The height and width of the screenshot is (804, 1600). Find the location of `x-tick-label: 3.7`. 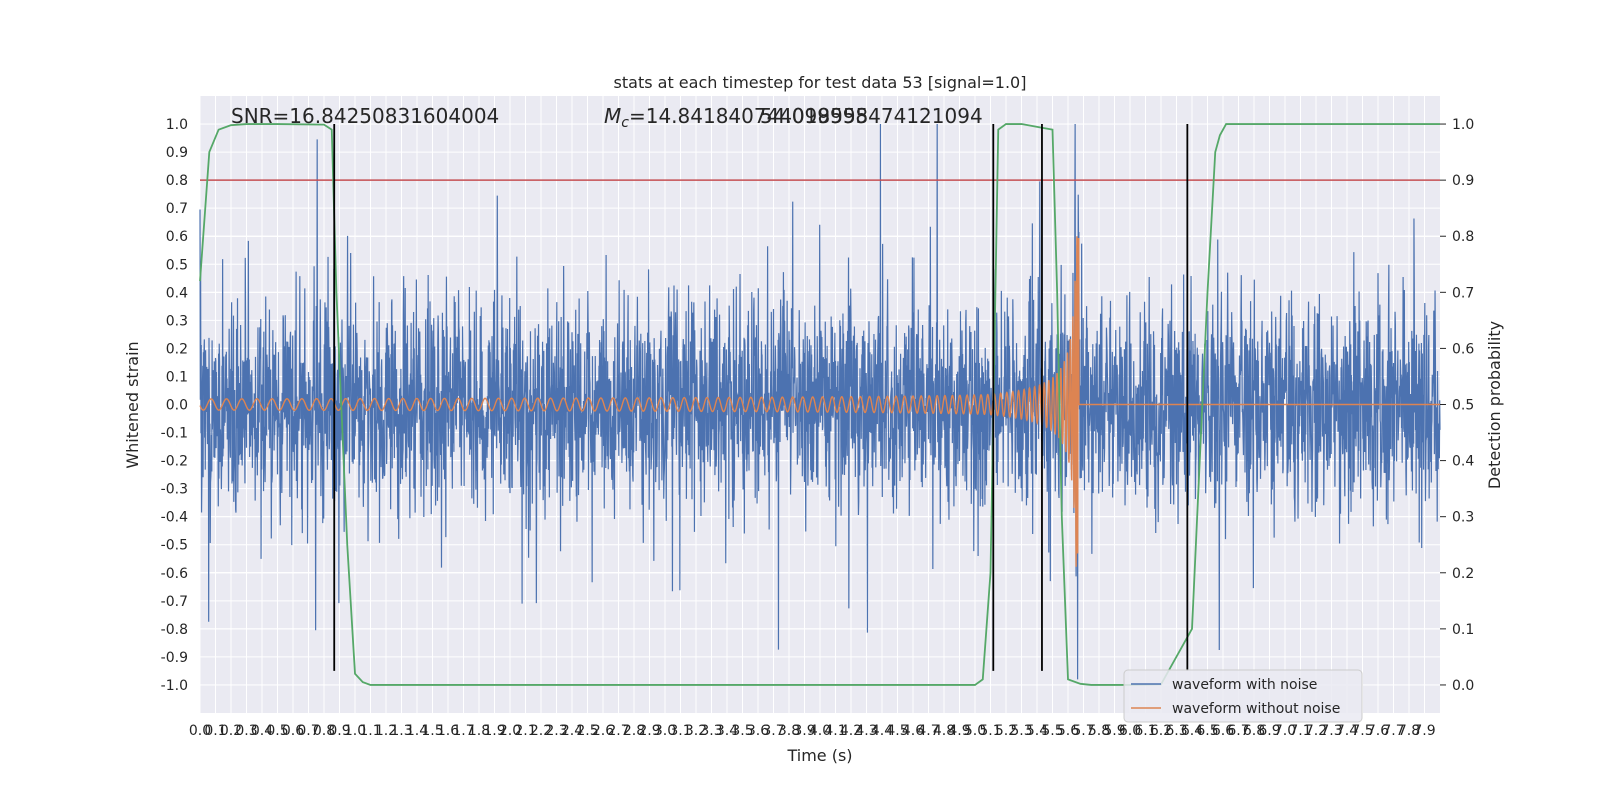

x-tick-label: 3.7 is located at coordinates (773, 731).